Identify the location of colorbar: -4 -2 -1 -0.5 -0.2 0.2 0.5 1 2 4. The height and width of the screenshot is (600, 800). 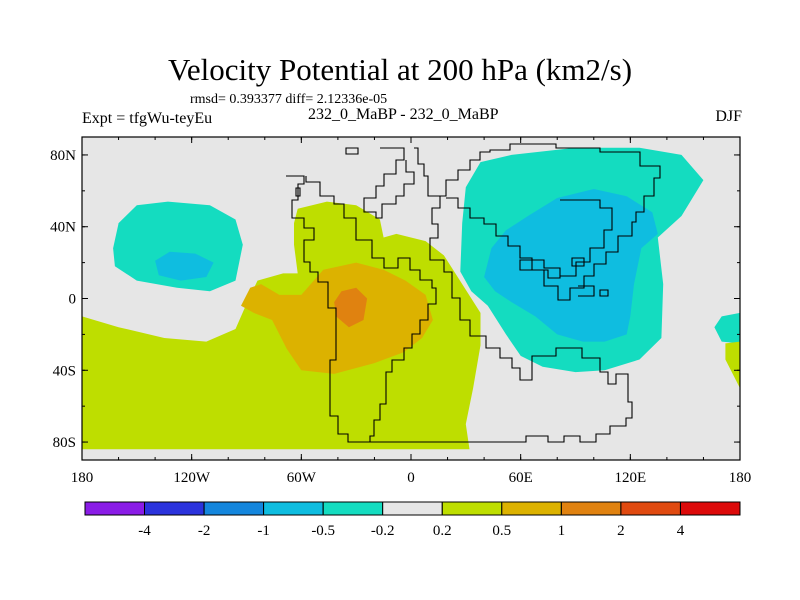
(412, 520).